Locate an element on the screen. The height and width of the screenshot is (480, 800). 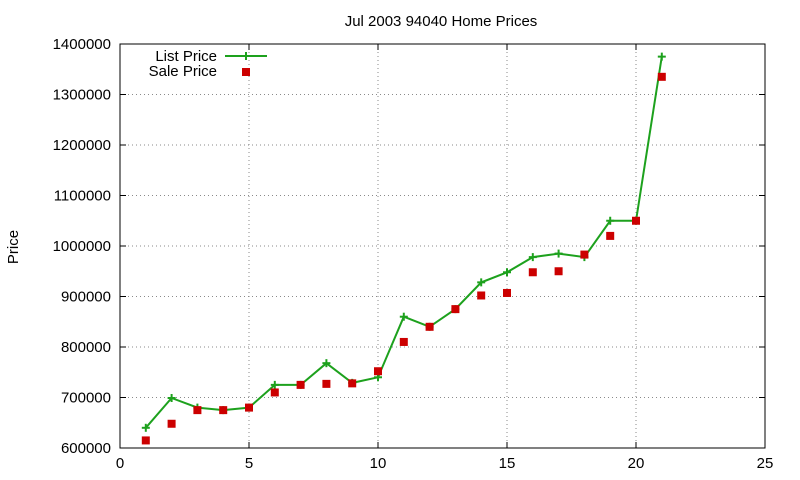
x-tick-label: 25 is located at coordinates (765, 463).